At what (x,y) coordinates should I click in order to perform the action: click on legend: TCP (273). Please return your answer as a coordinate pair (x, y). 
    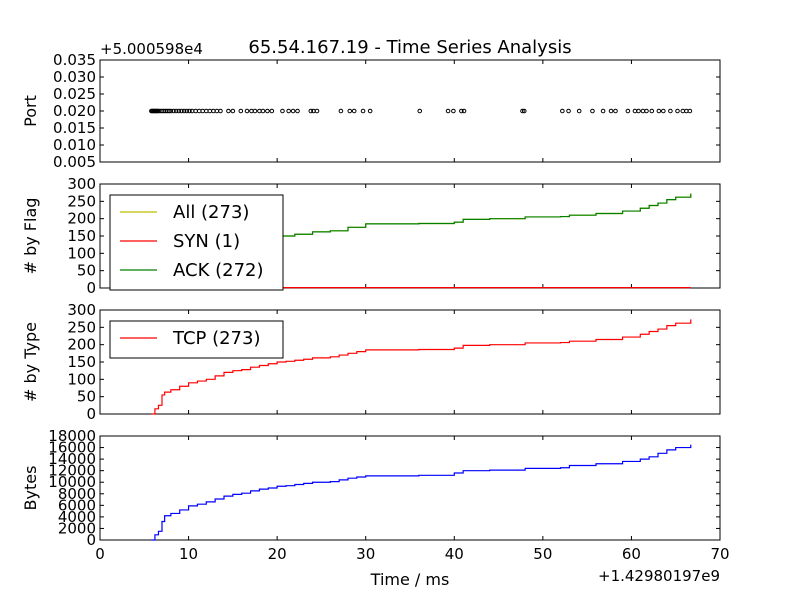
    Looking at the image, I should click on (196, 339).